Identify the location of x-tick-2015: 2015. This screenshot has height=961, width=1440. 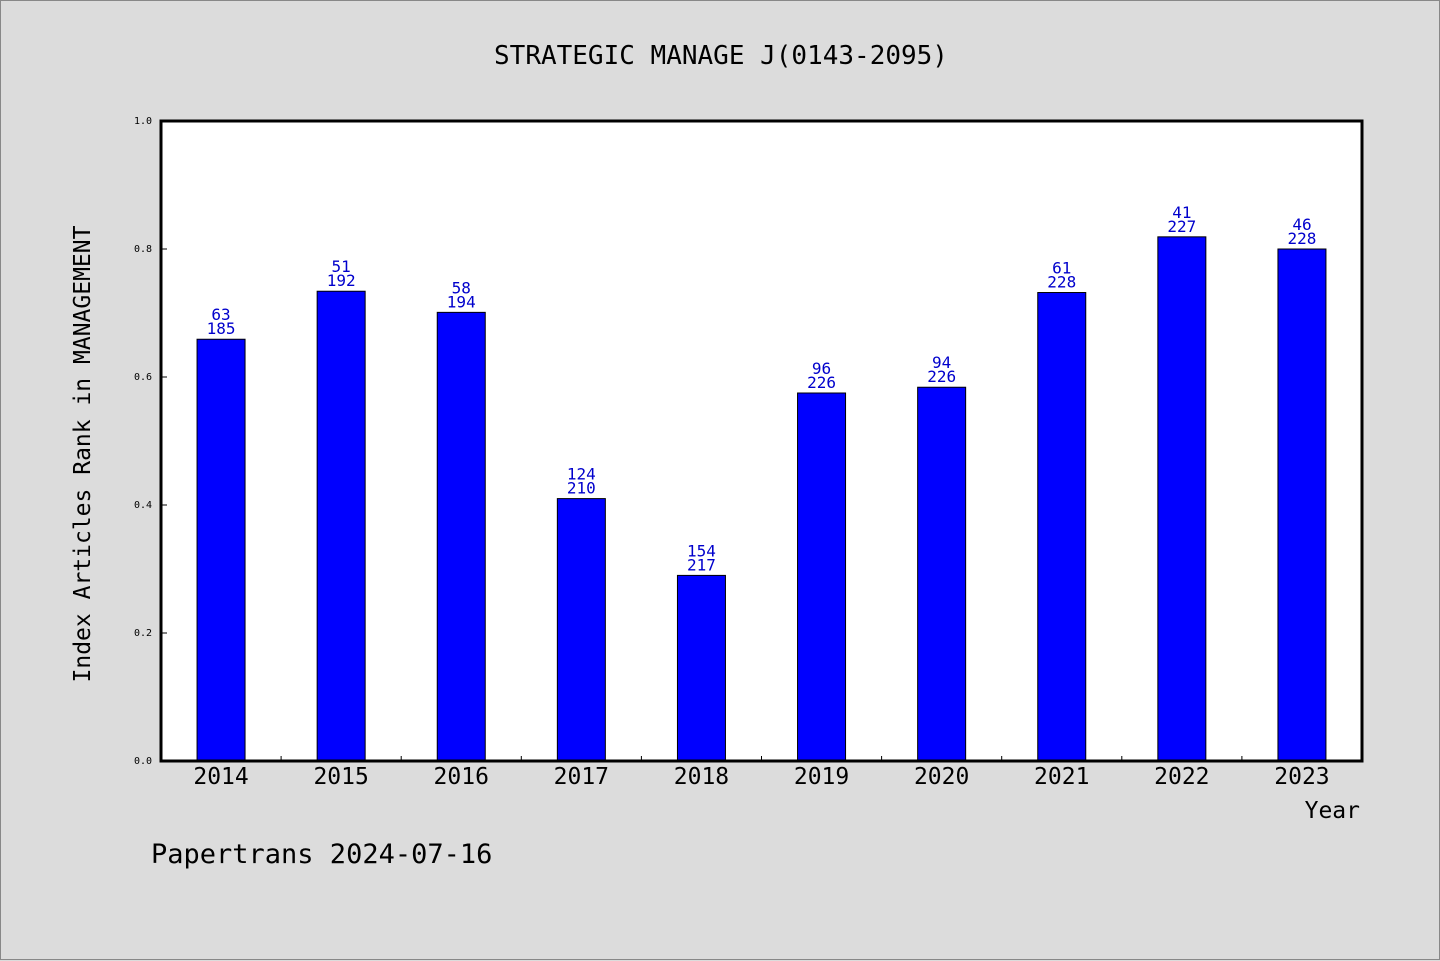
(340, 777).